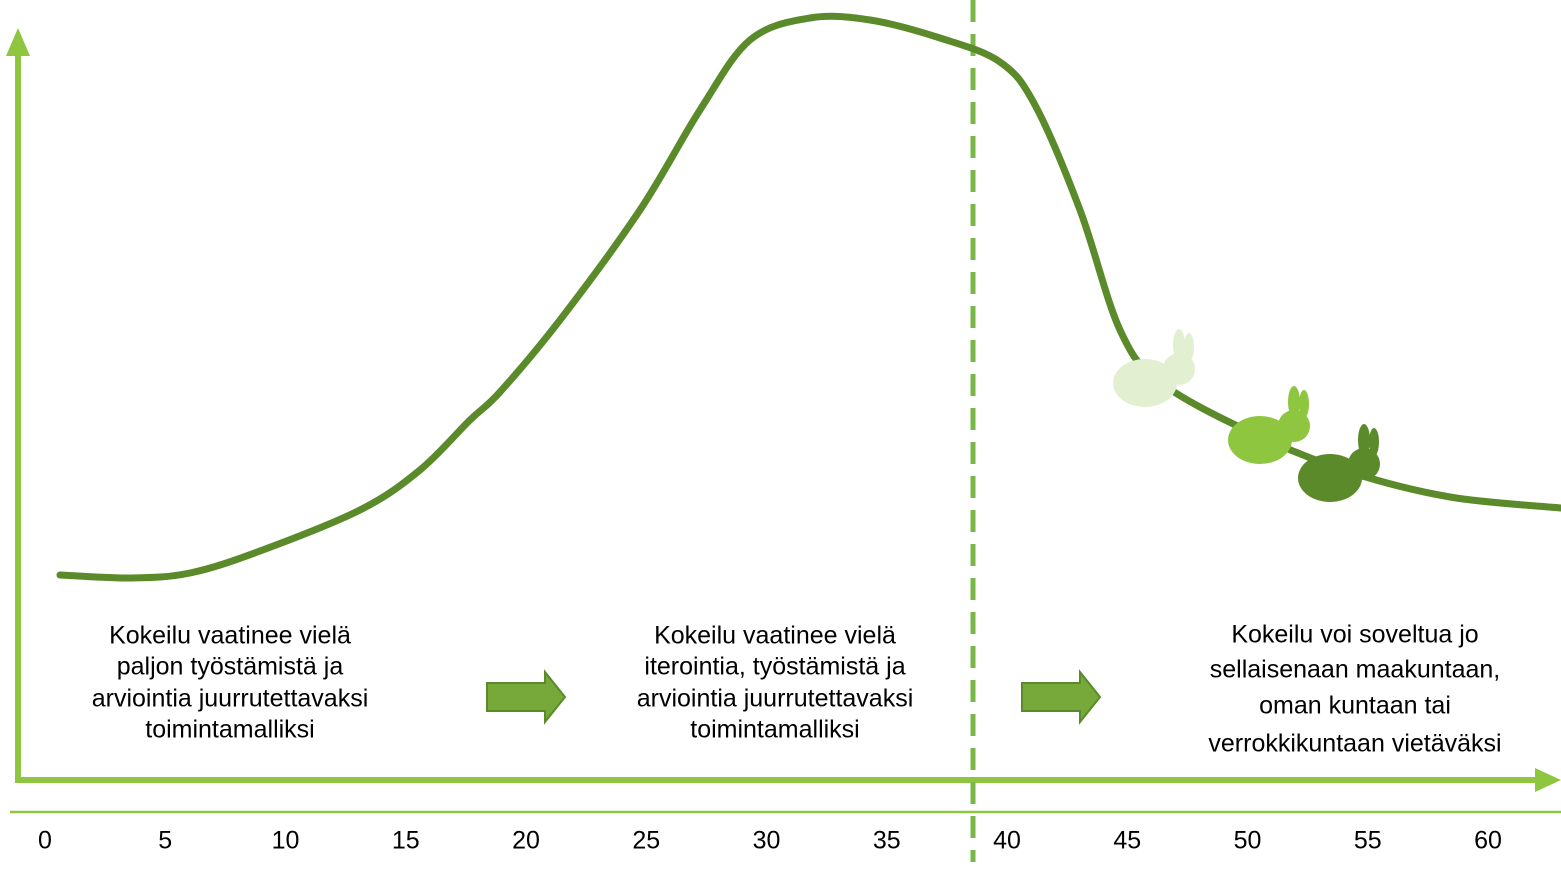  I want to click on phase-text: oman kuntaan tai, so click(1355, 706).